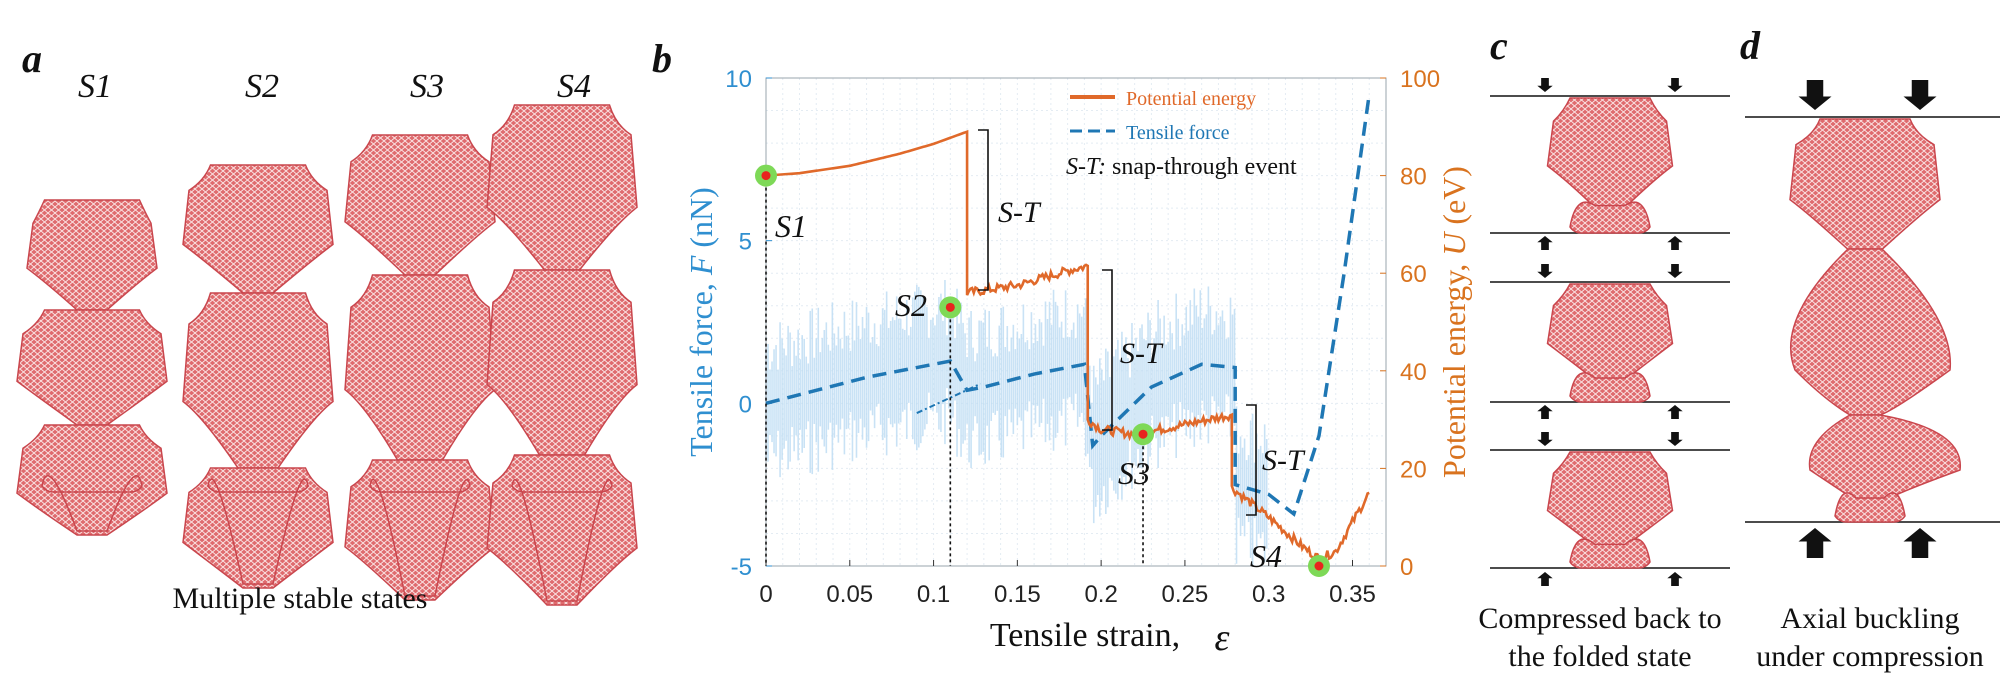 This screenshot has height=687, width=2000. Describe the element at coordinates (1181, 167) in the screenshot. I see `legend-note: S-T: snap-through event` at that location.